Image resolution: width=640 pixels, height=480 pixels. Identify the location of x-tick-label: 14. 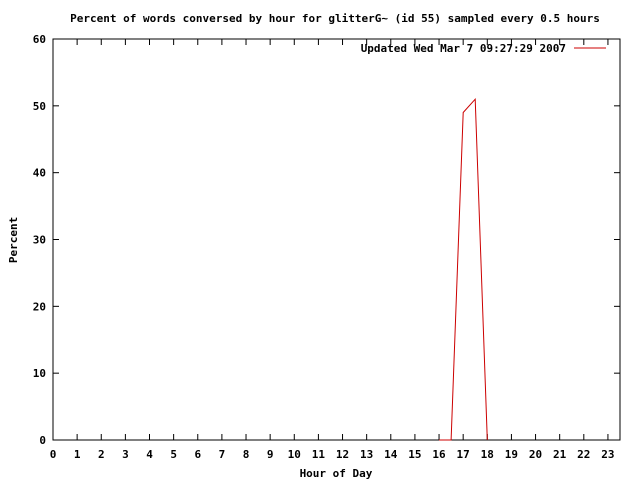
(391, 454).